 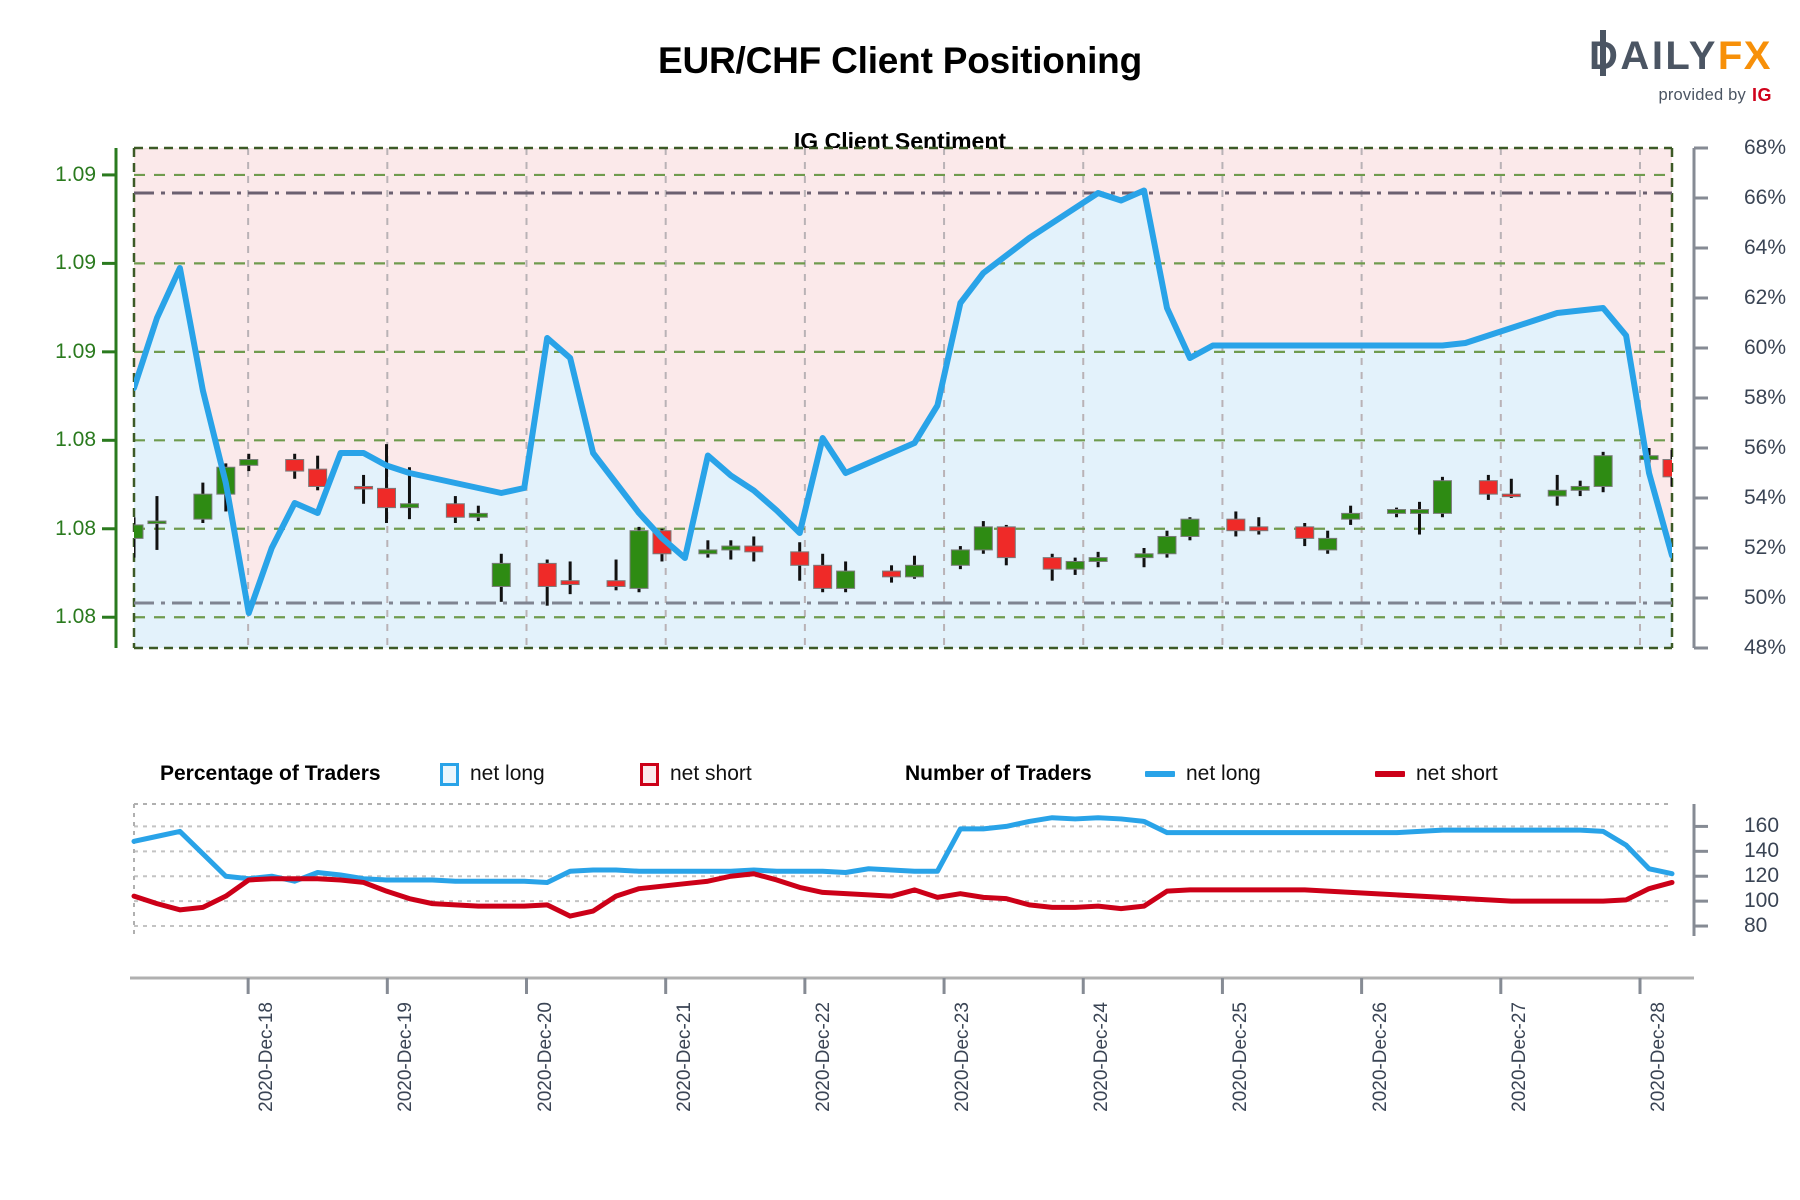 I want to click on x-axis-tick-label: 2020-Dec-24, so click(x=1102, y=1057).